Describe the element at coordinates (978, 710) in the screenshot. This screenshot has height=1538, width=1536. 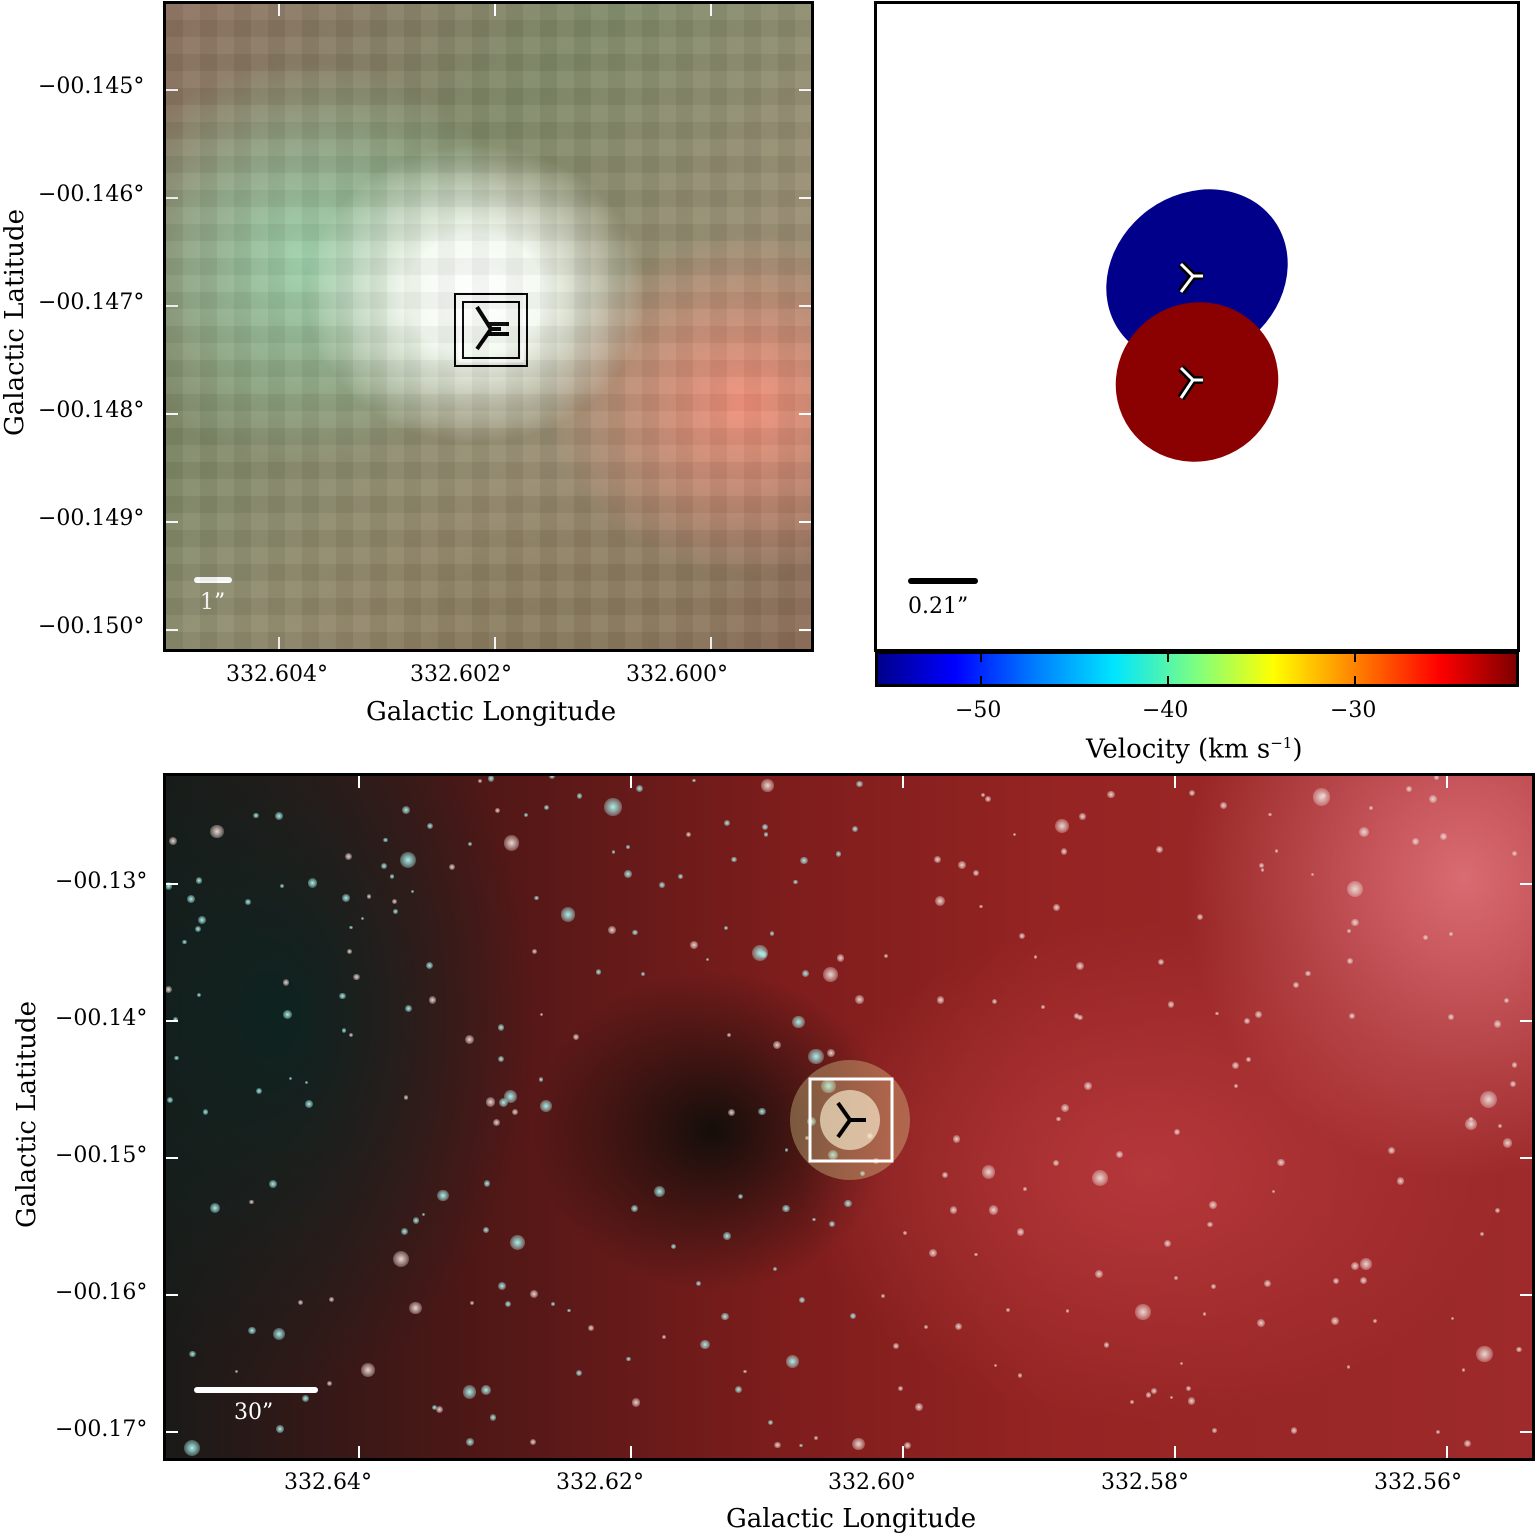
I see `colorbar-tick-label: −50` at that location.